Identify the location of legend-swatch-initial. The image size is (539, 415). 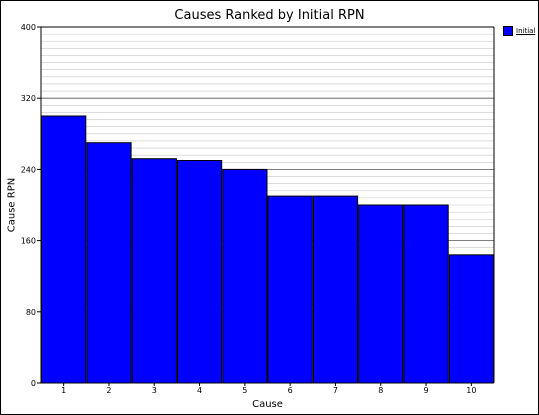
(508, 31).